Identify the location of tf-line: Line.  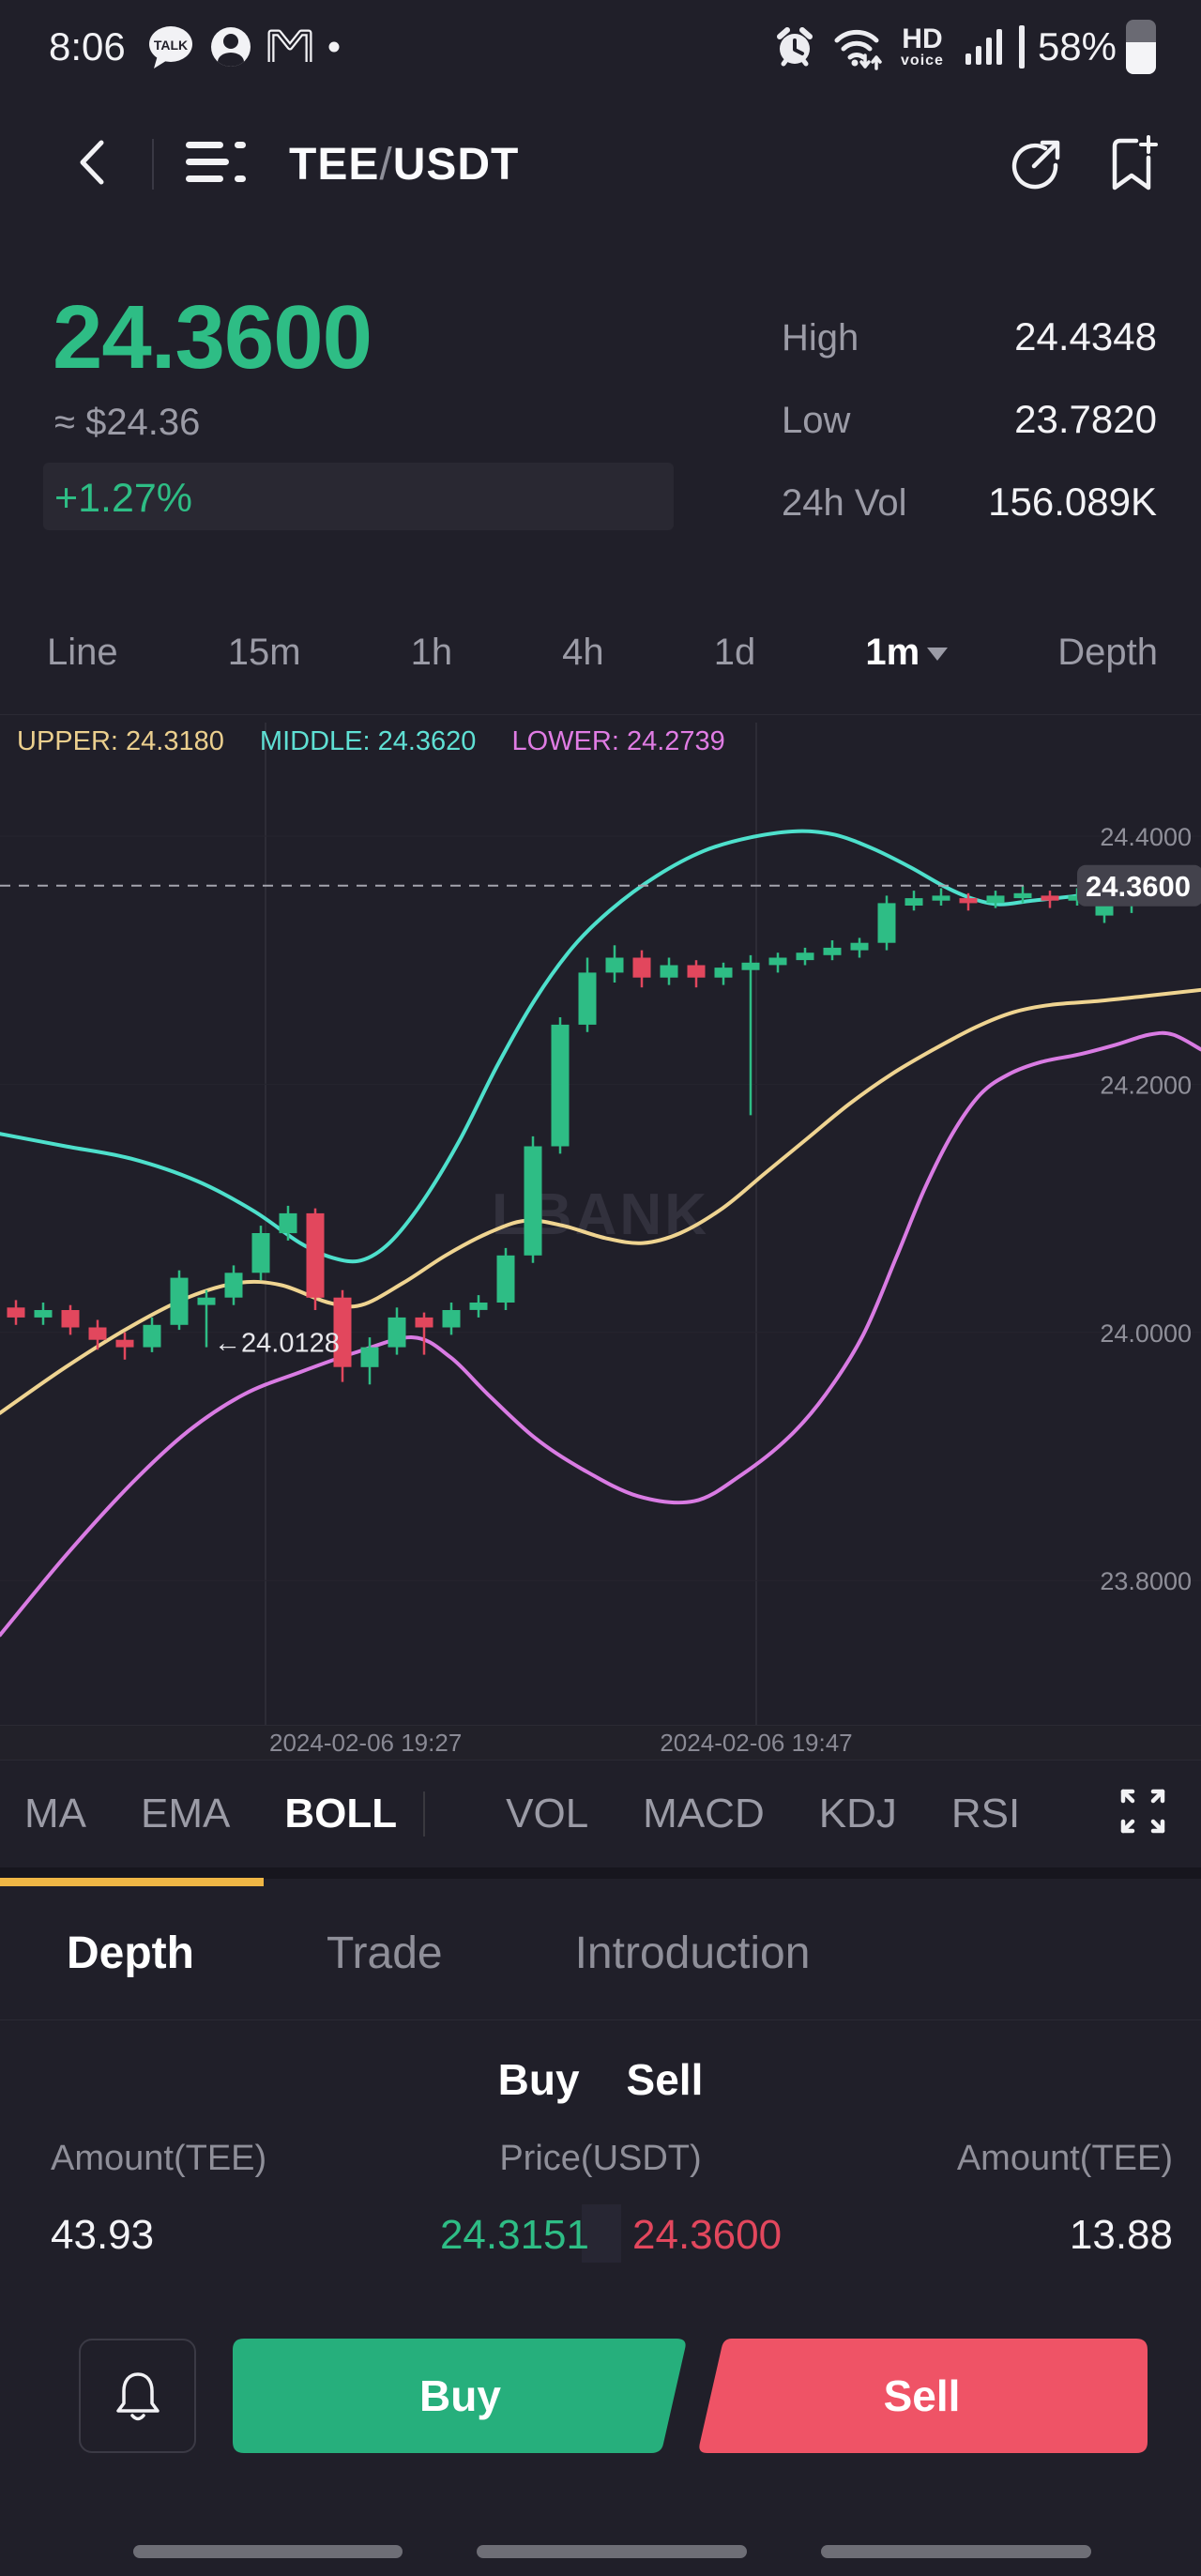
(82, 652).